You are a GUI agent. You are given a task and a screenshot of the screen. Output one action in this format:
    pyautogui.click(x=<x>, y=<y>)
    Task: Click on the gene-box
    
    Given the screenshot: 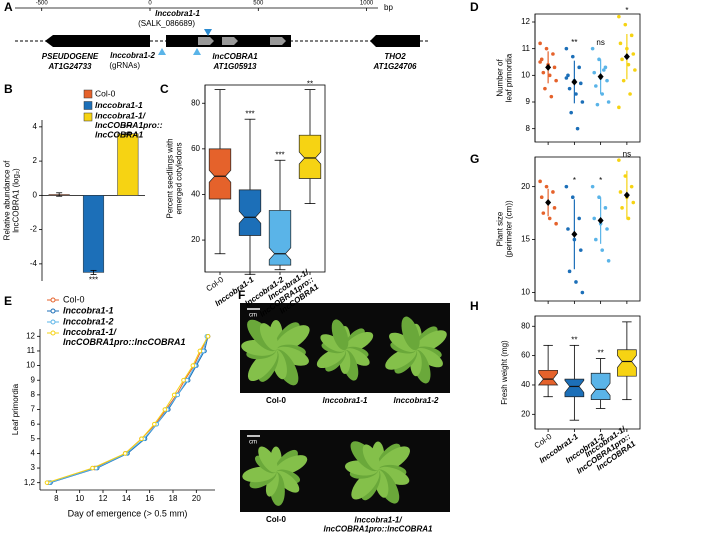 What is the action you would take?
    pyautogui.click(x=395, y=41)
    